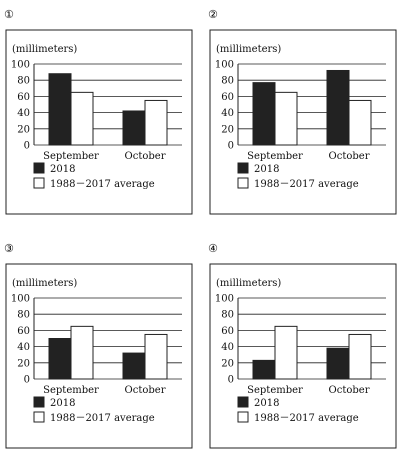 Image resolution: width=400 pixels, height=454 pixels. Describe the element at coordinates (9, 248) in the screenshot. I see `panel-number-label: ③` at that location.